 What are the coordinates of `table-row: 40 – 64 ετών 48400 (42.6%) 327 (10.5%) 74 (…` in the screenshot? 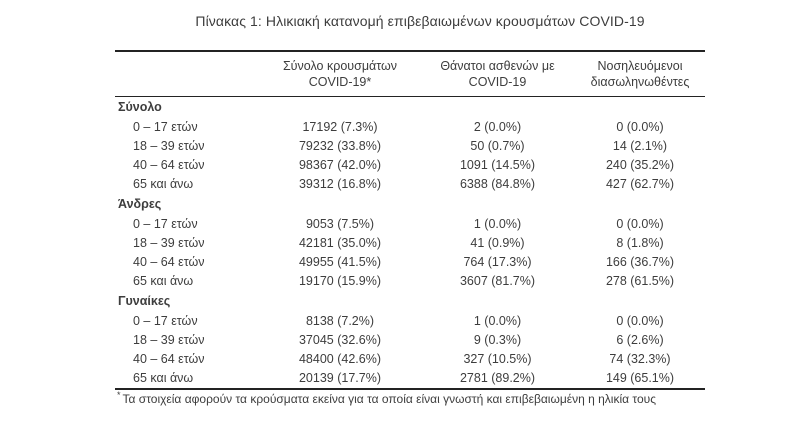 It's located at (410, 359).